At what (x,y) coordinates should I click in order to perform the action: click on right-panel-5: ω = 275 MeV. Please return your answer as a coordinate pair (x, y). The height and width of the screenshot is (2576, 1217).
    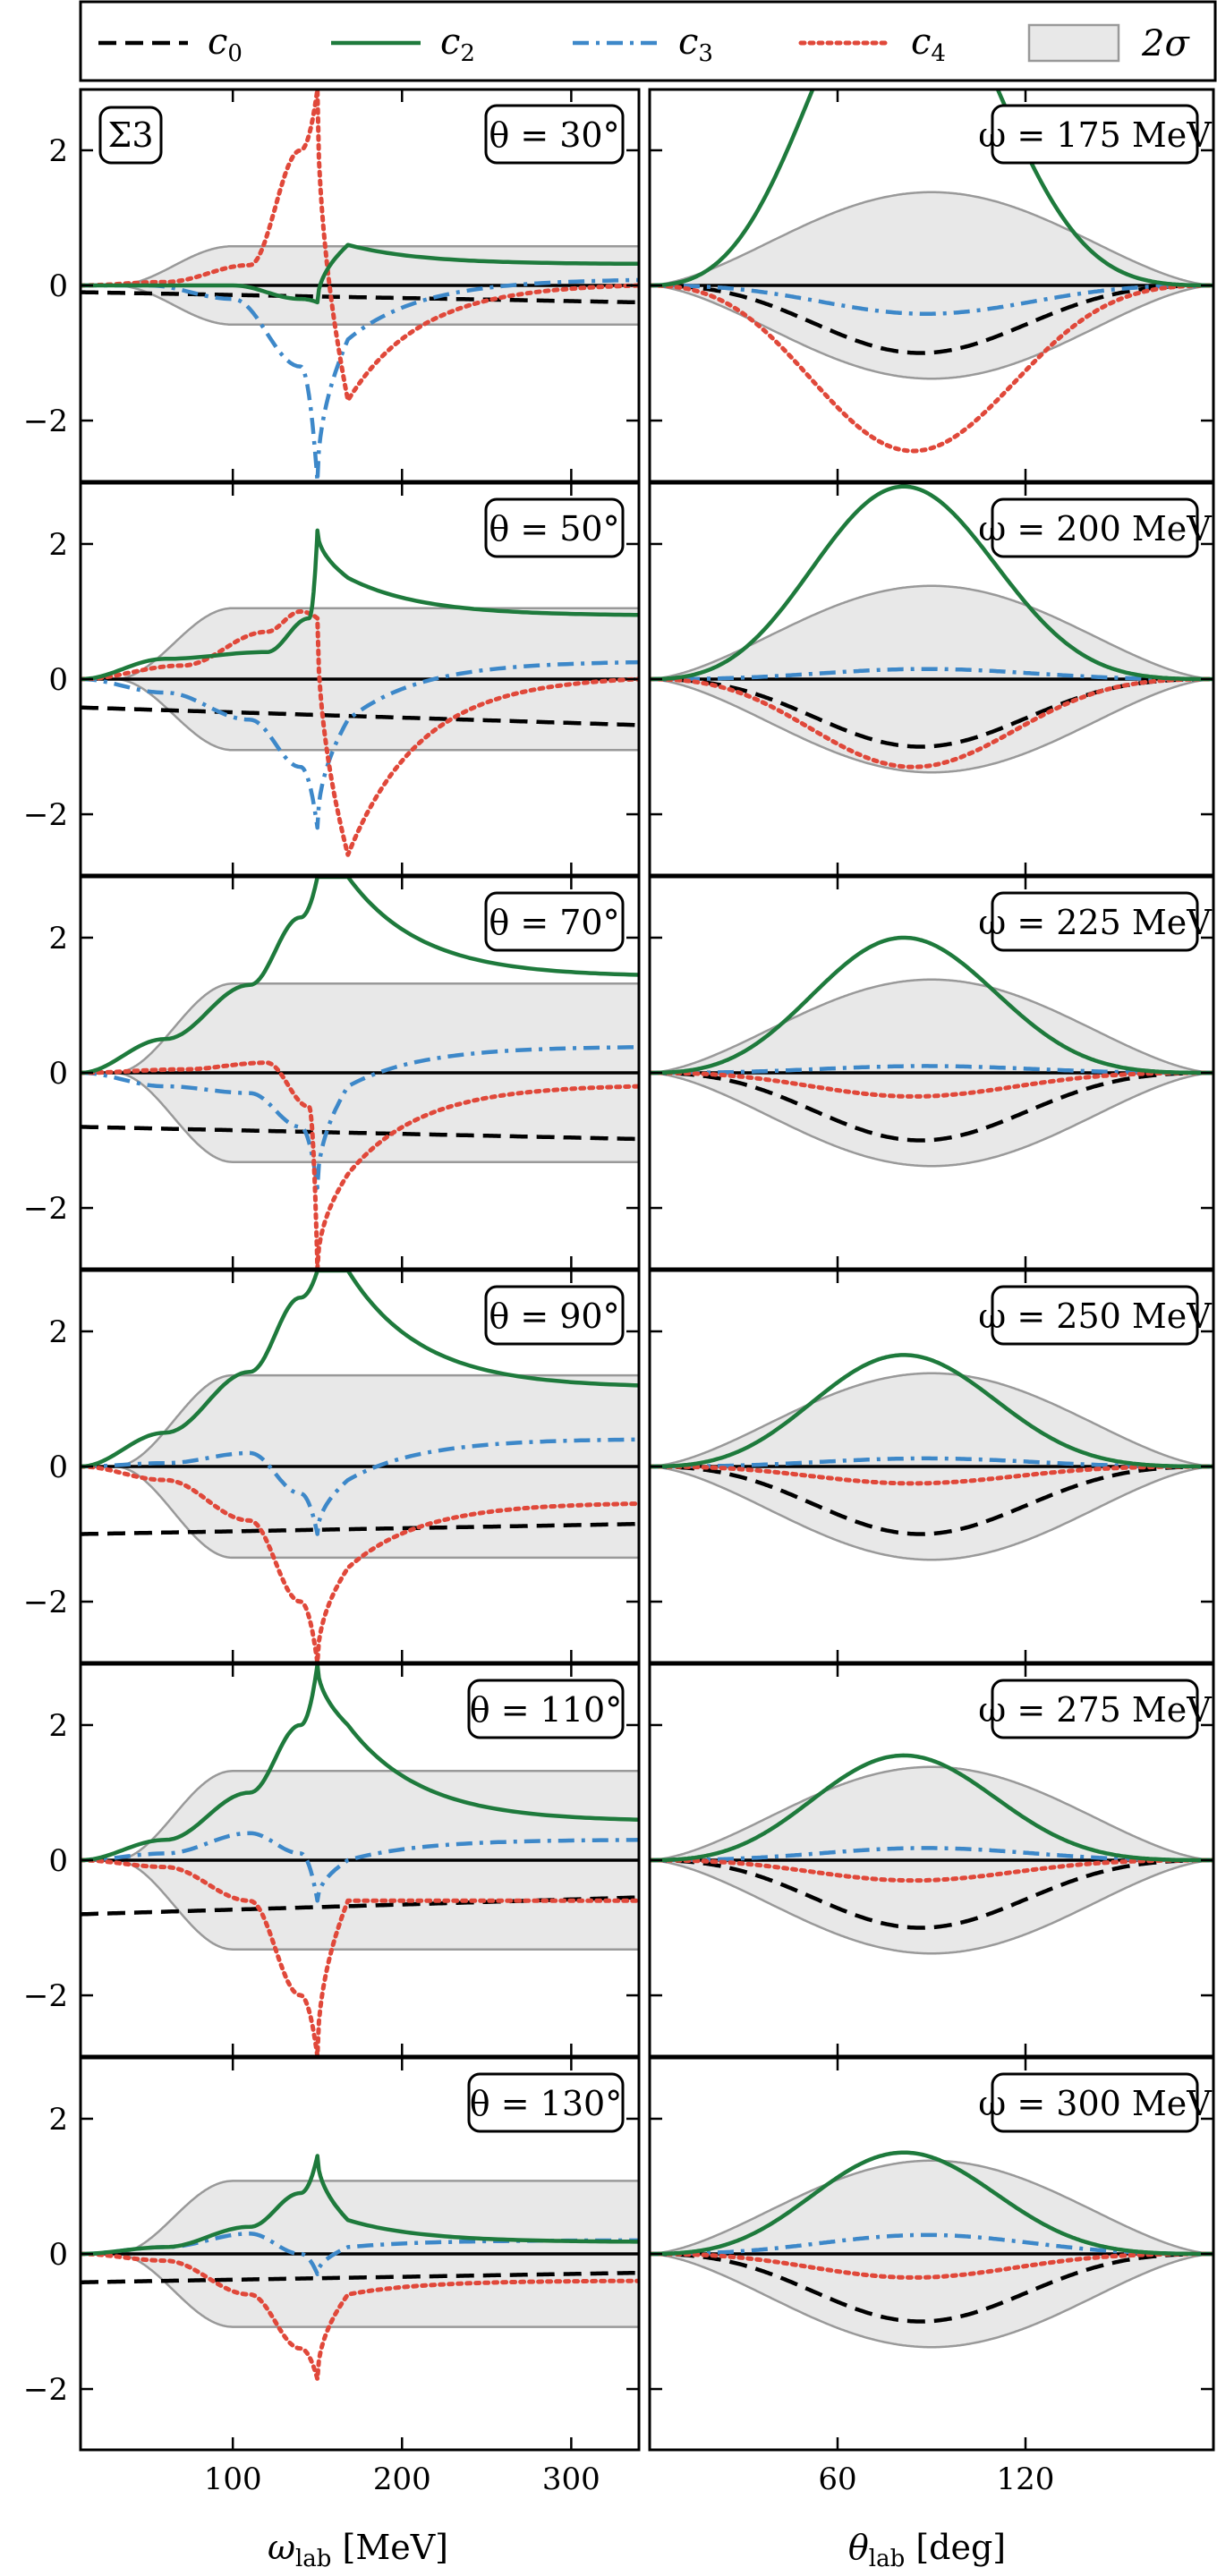
    Looking at the image, I should click on (931, 1860).